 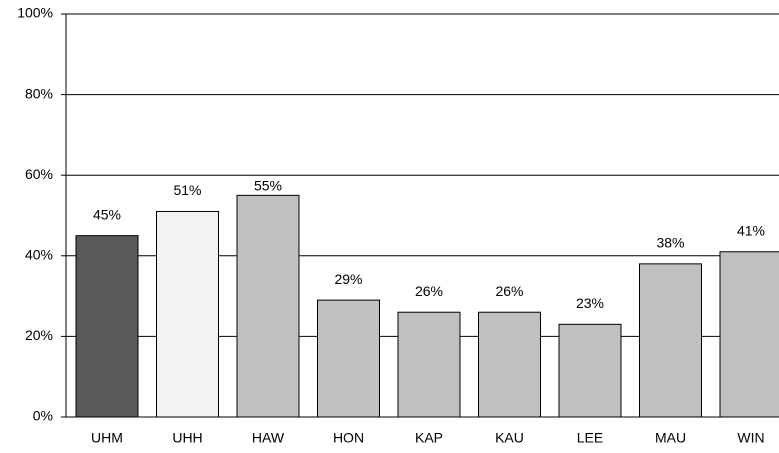 What do you see at coordinates (39, 335) in the screenshot?
I see `y-tick-label: 20%` at bounding box center [39, 335].